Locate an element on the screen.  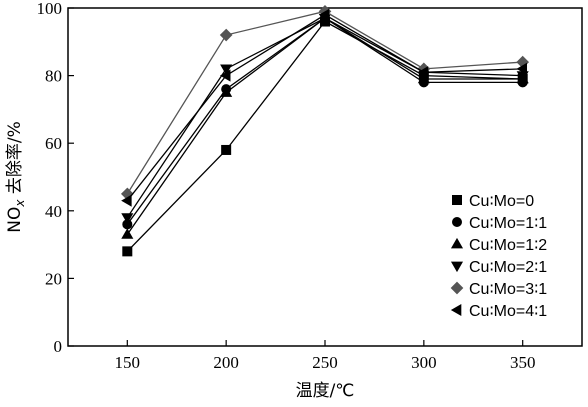
x-tick-label: 300 is located at coordinates (424, 362).